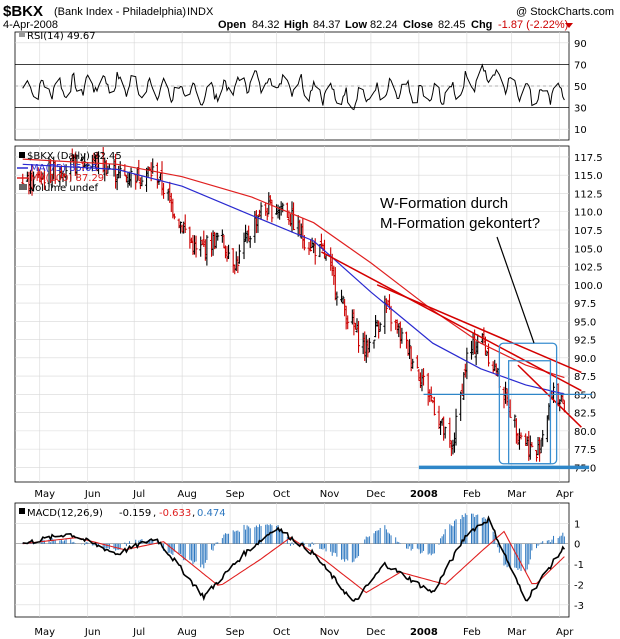  What do you see at coordinates (580, 65) in the screenshot?
I see `rsi-tick-label: 70` at bounding box center [580, 65].